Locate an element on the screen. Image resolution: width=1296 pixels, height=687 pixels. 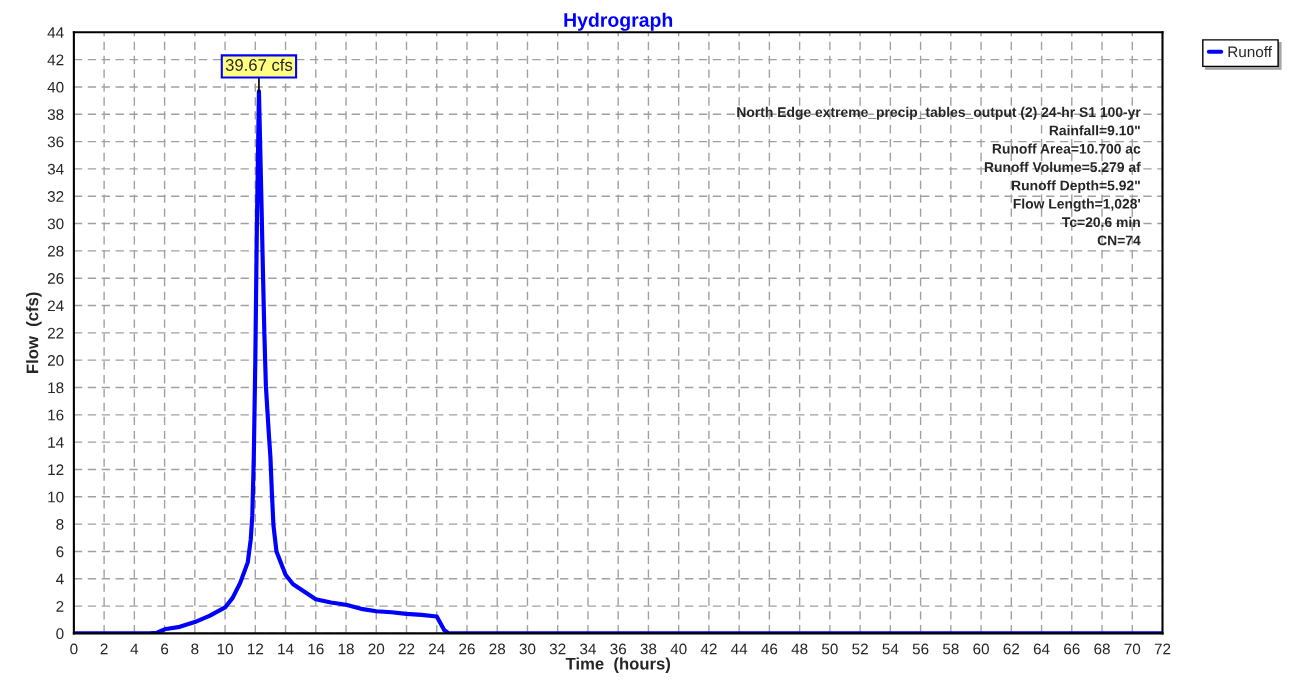
annotation: 39.67 cfs is located at coordinates (259, 64).